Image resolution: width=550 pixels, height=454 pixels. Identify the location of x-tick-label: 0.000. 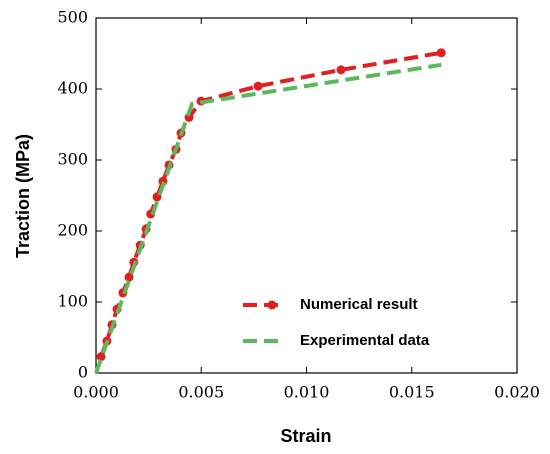
(96, 392).